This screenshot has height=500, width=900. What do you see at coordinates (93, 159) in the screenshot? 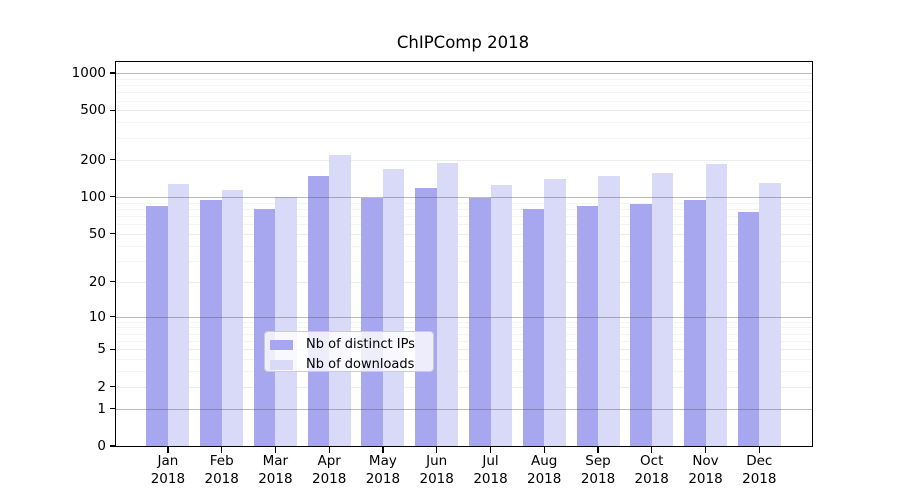
I see `y-axis-tick-label: 200` at bounding box center [93, 159].